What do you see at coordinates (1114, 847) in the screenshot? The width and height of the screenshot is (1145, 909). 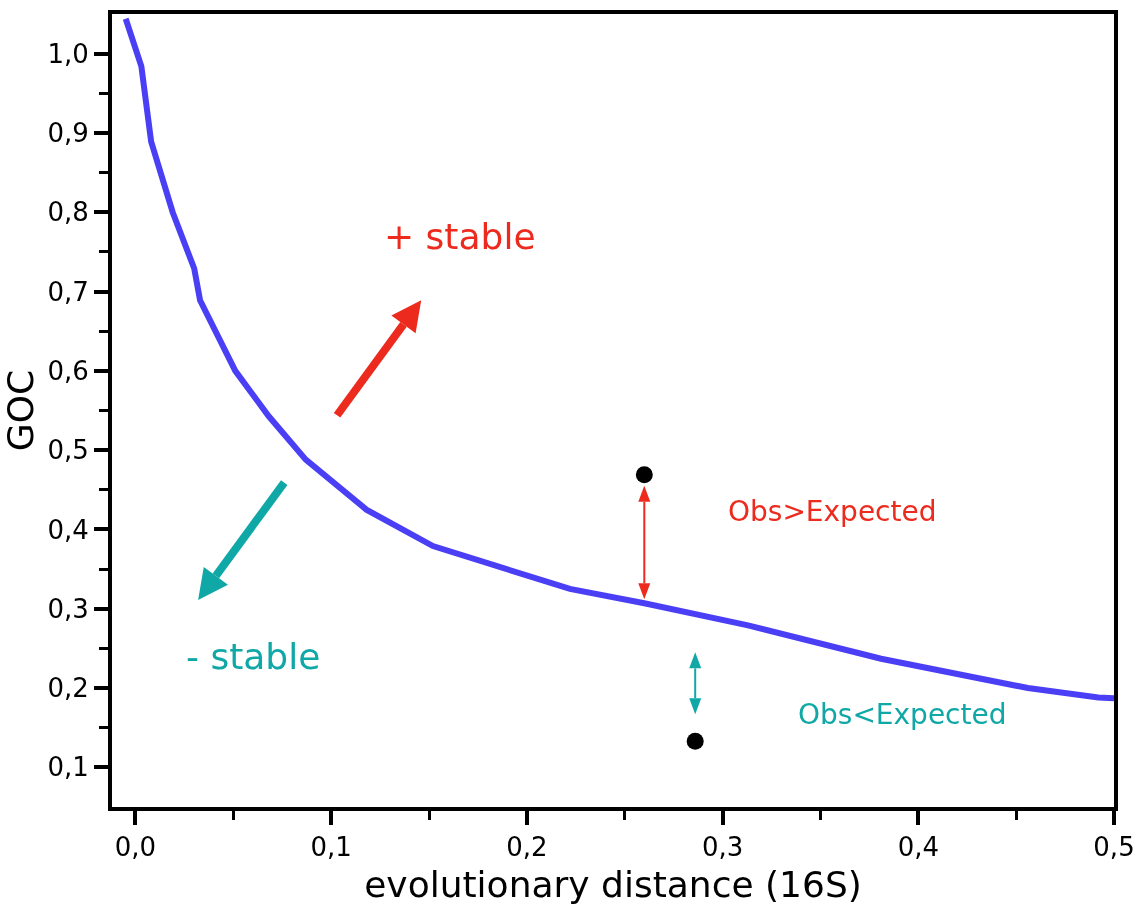 I see `x-tick-label: 0,5` at bounding box center [1114, 847].